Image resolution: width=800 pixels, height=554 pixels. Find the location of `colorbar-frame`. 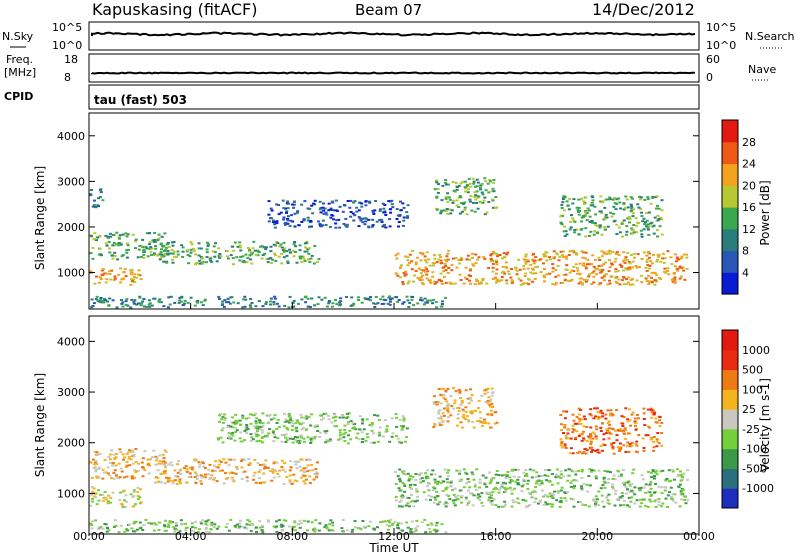

colorbar-frame is located at coordinates (730, 207).